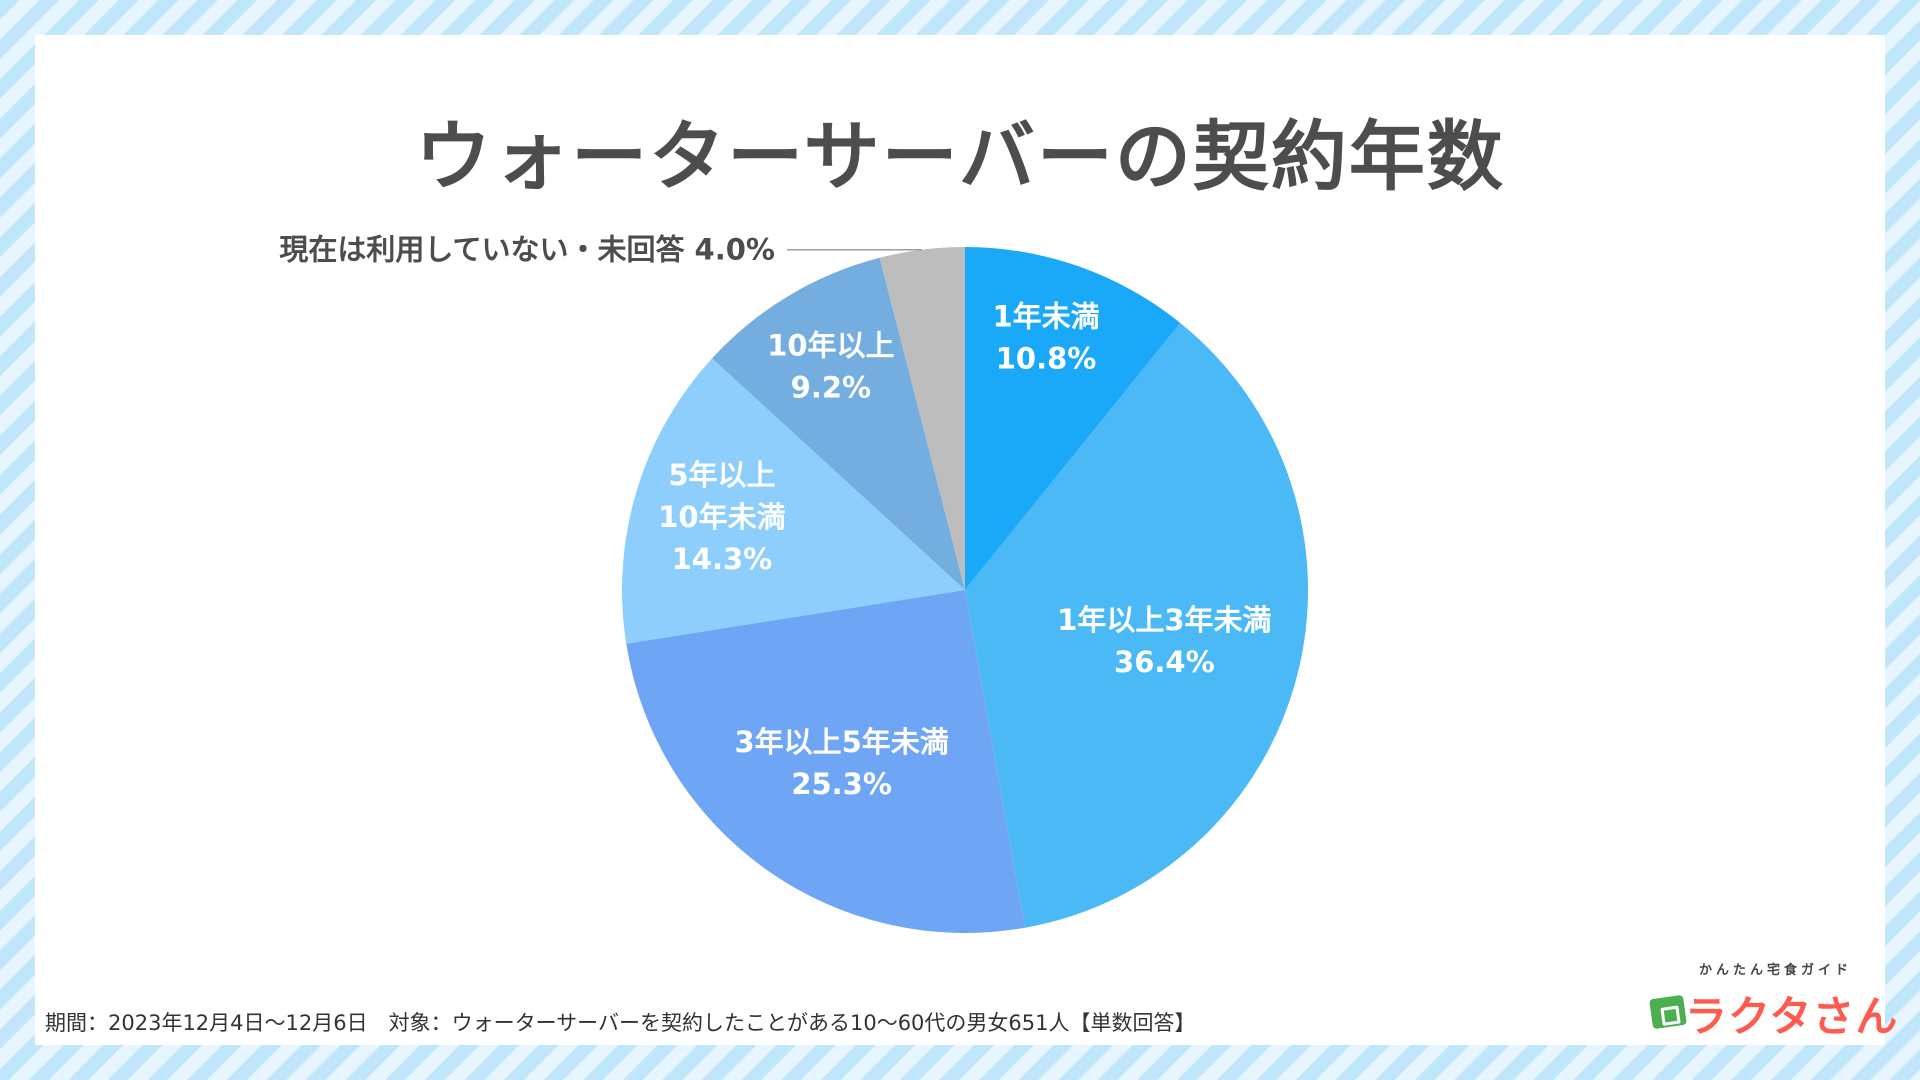 Image resolution: width=1920 pixels, height=1080 pixels. I want to click on slice-value-label: 9.2%, so click(831, 387).